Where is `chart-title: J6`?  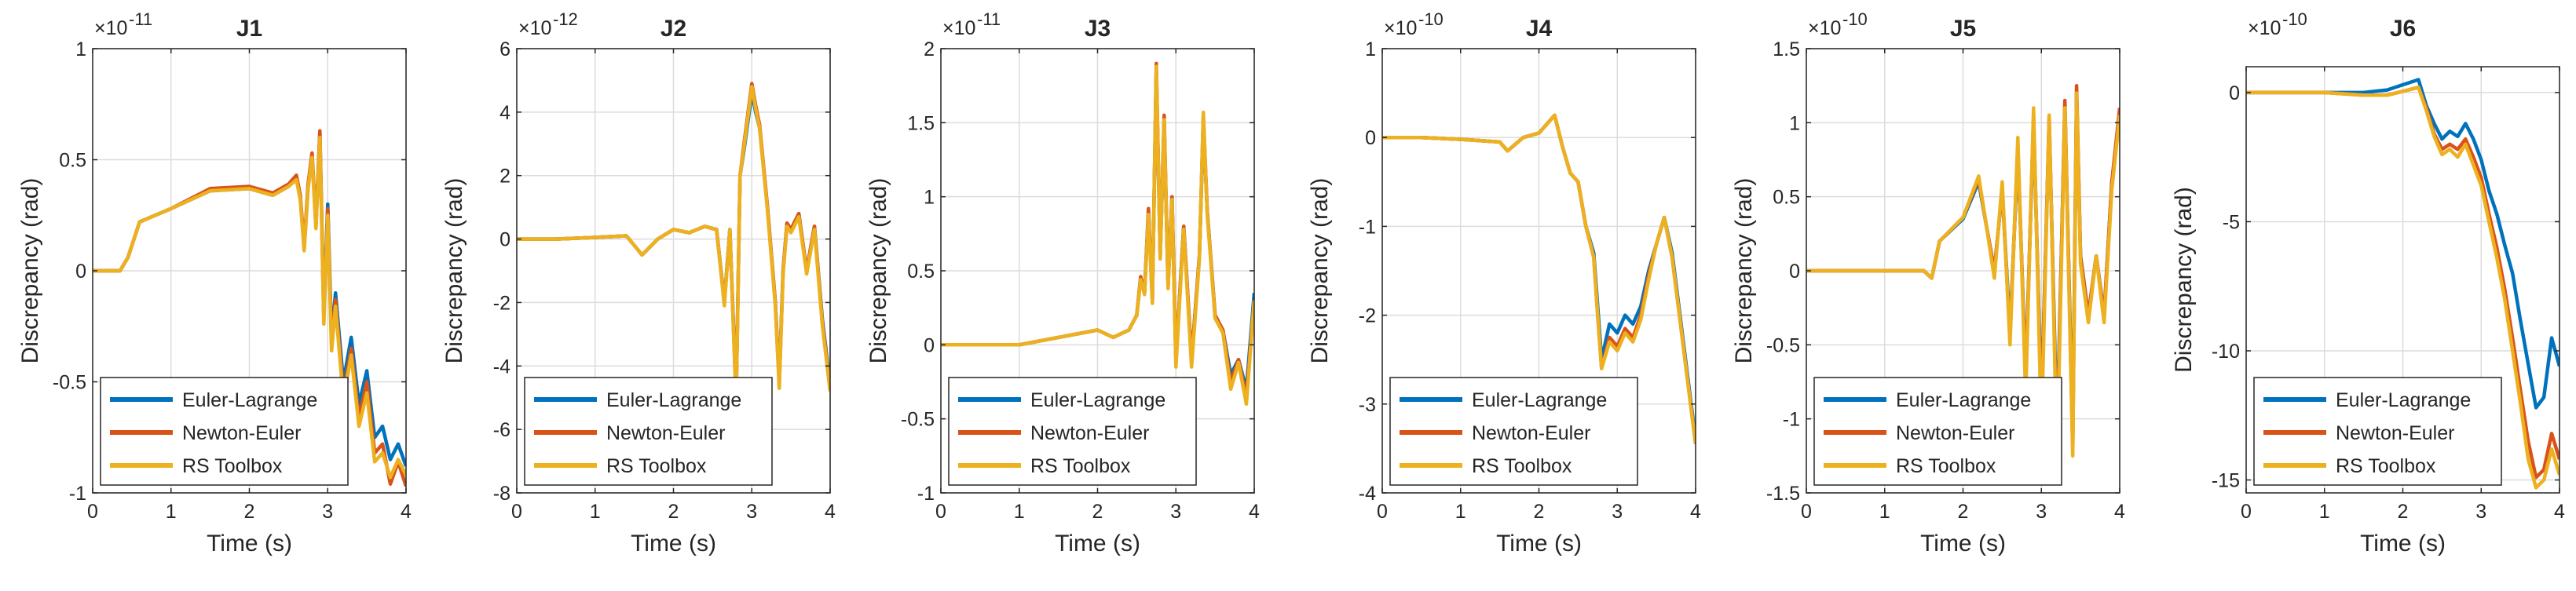 chart-title: J6 is located at coordinates (2403, 29).